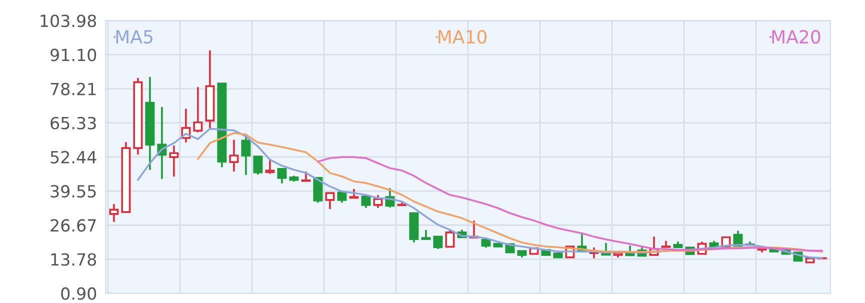  I want to click on y-tick-label: 65.33, so click(73, 123).